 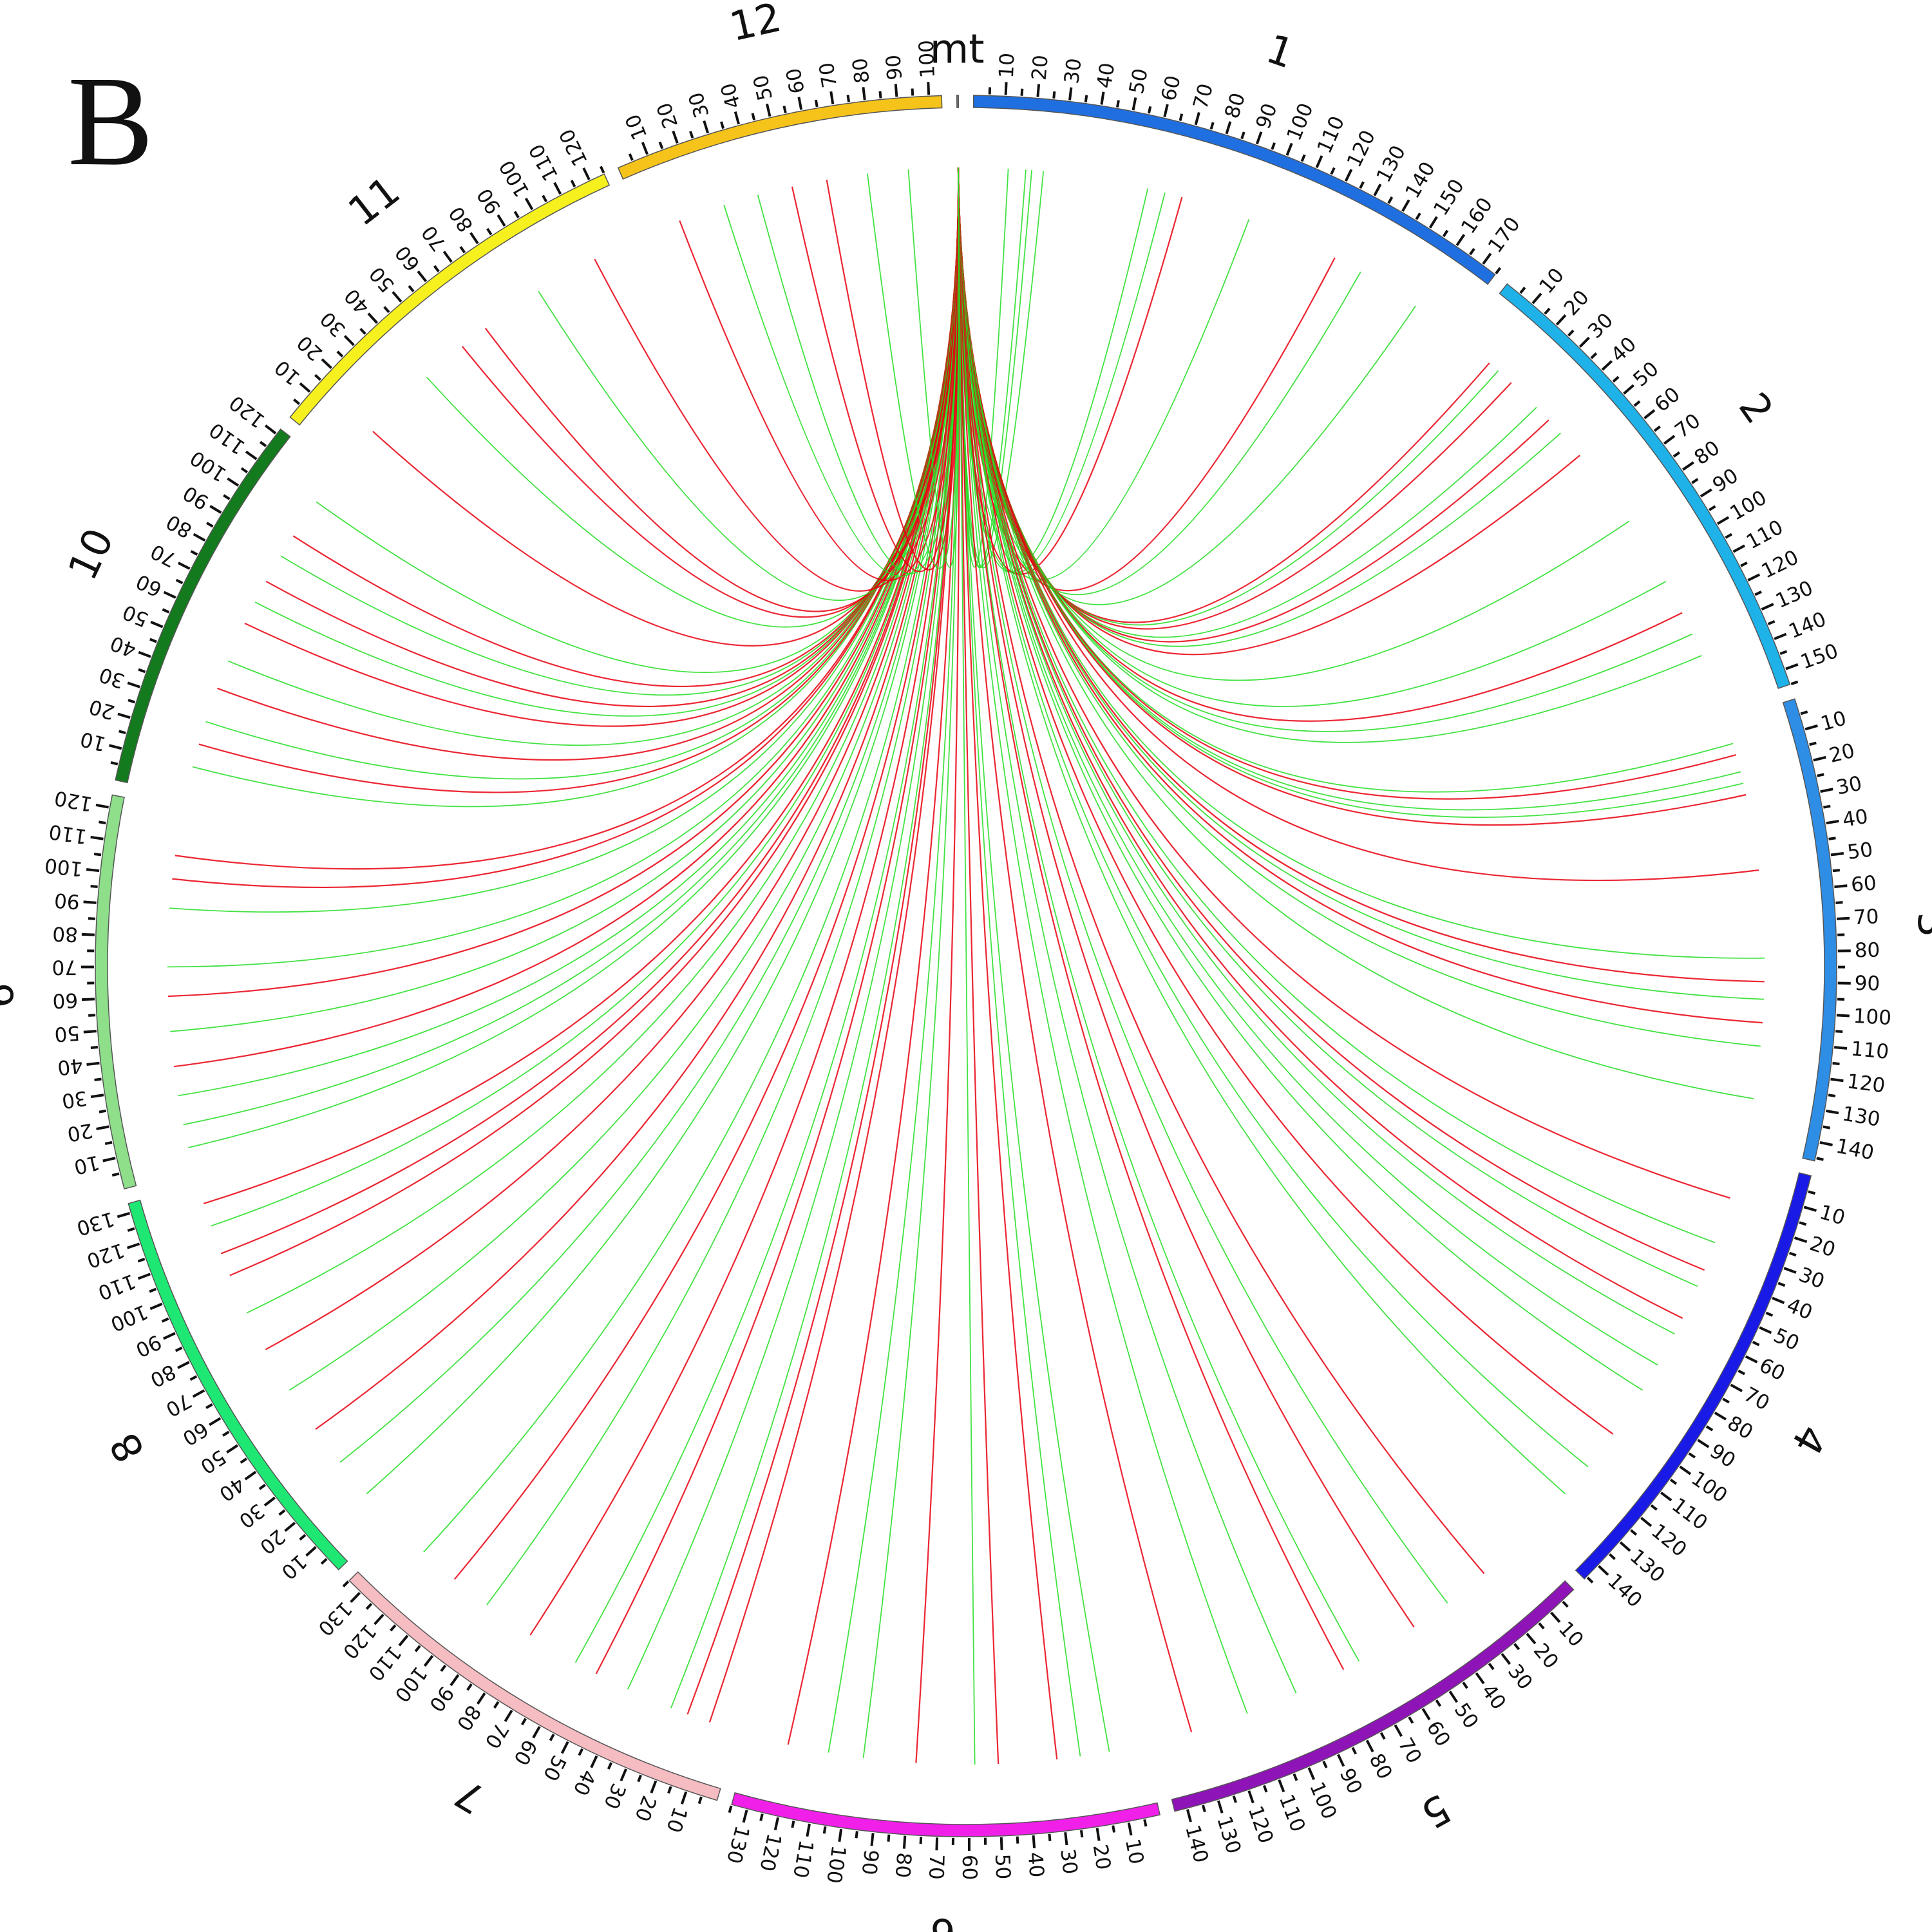 I want to click on chromosome-label: 5, so click(x=1436, y=1812).